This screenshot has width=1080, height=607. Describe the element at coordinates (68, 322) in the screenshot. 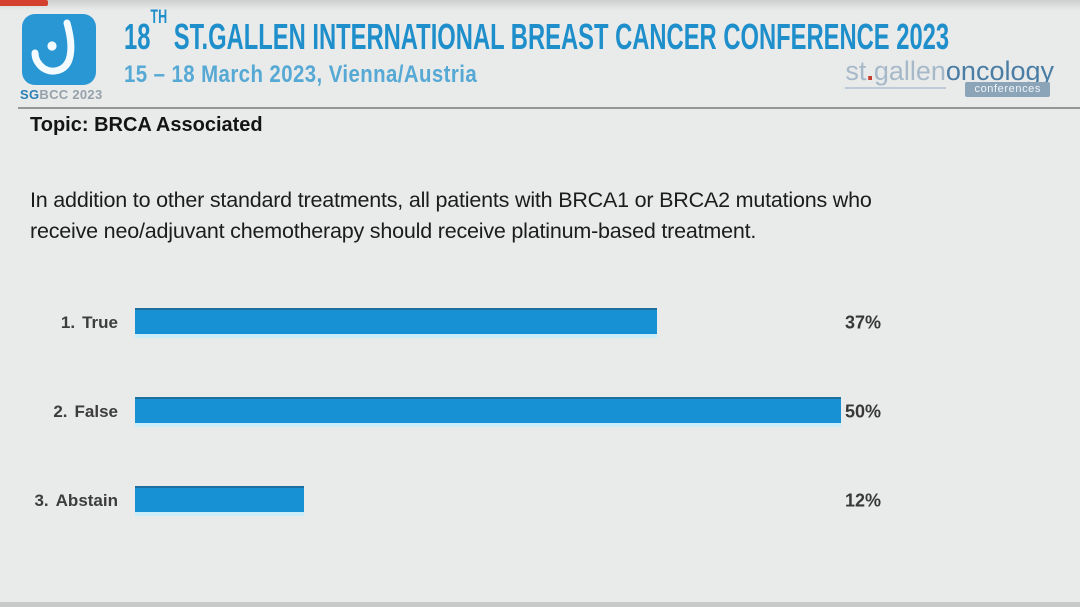

I see `answer-number: 1.` at that location.